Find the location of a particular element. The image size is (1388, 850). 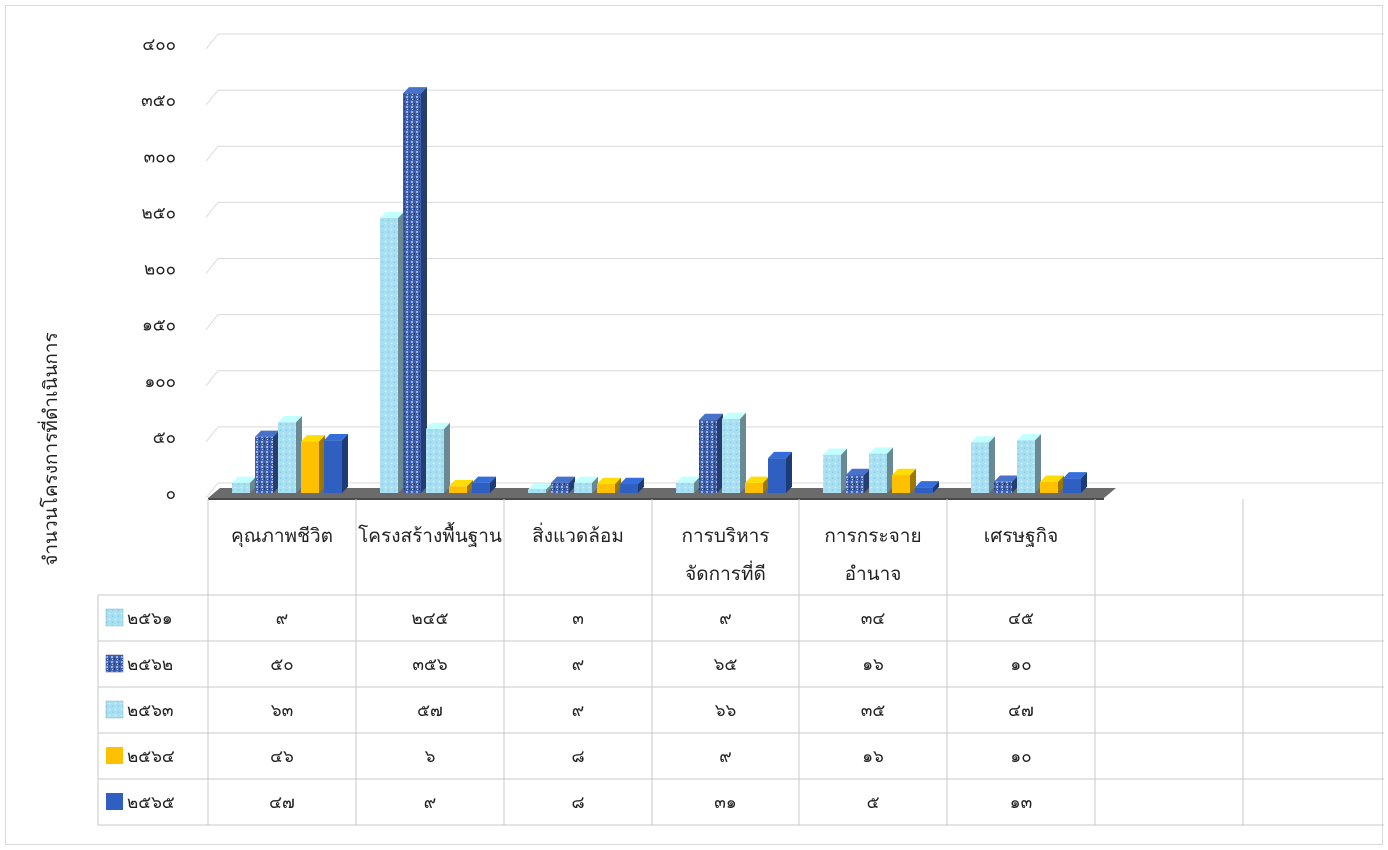

table-cell: ๓ is located at coordinates (578, 619).